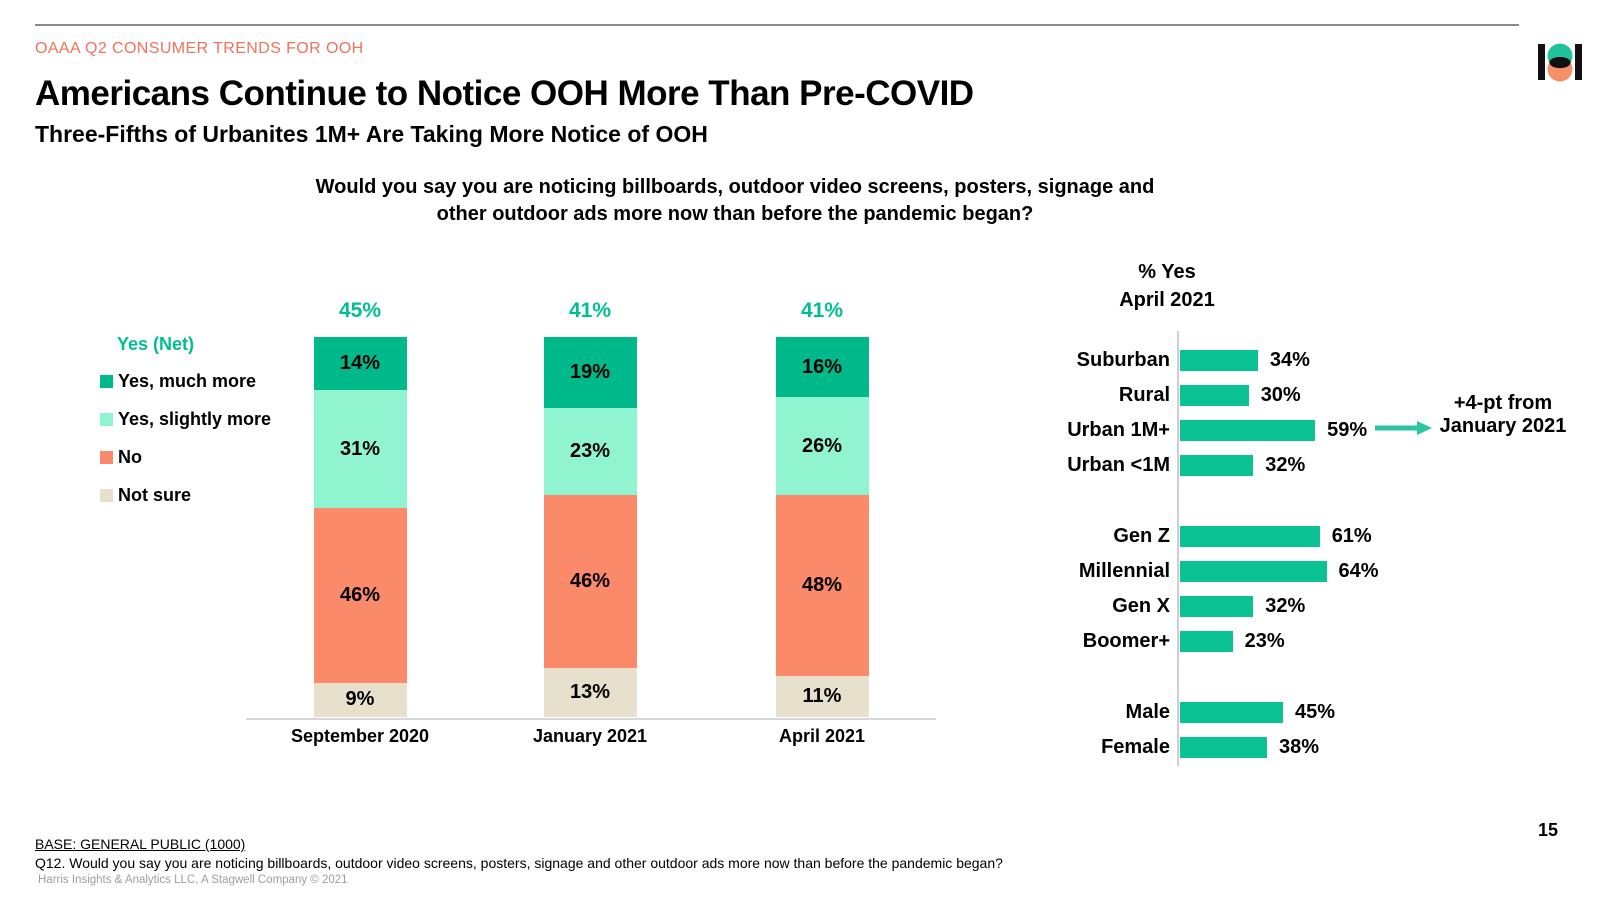 The image size is (1600, 900). I want to click on bar-segment: 19%, so click(590, 373).